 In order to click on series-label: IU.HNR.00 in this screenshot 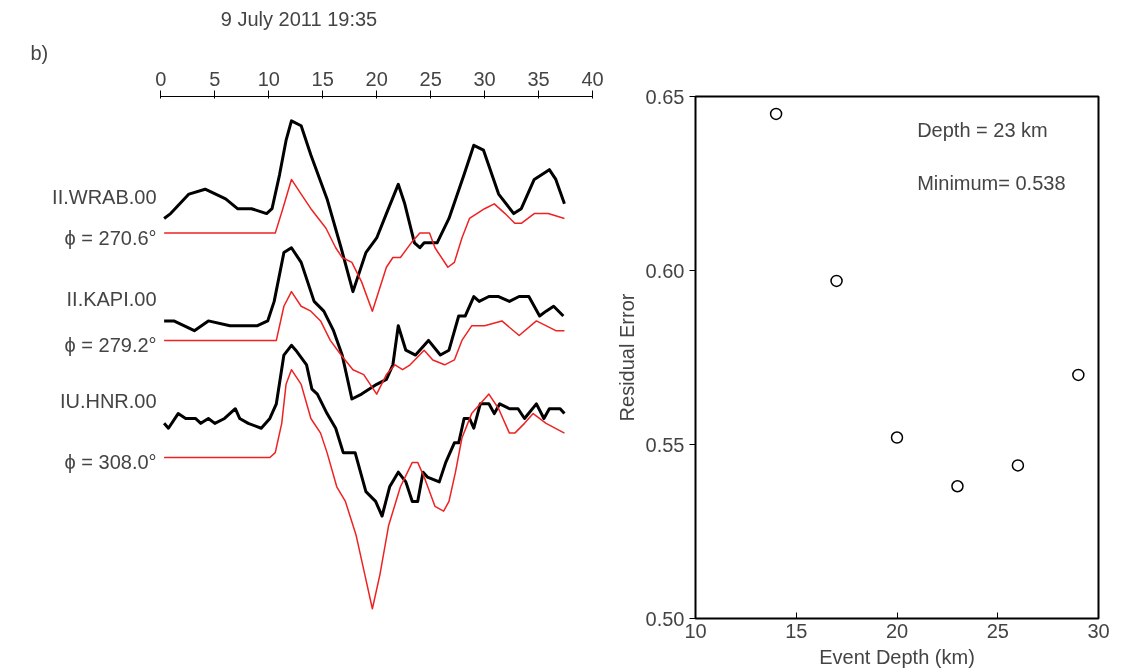, I will do `click(108, 401)`.